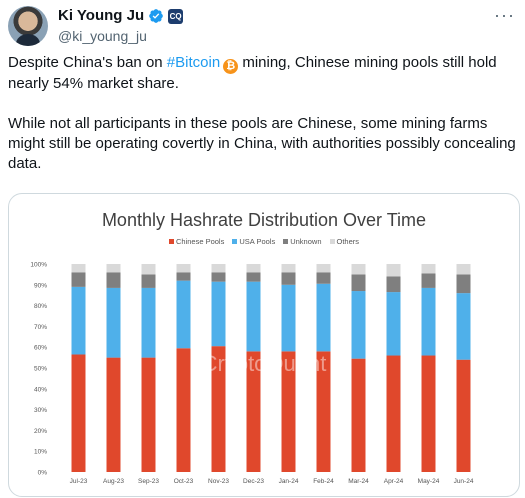  I want to click on watermark: CryptoQuant, so click(264, 363).